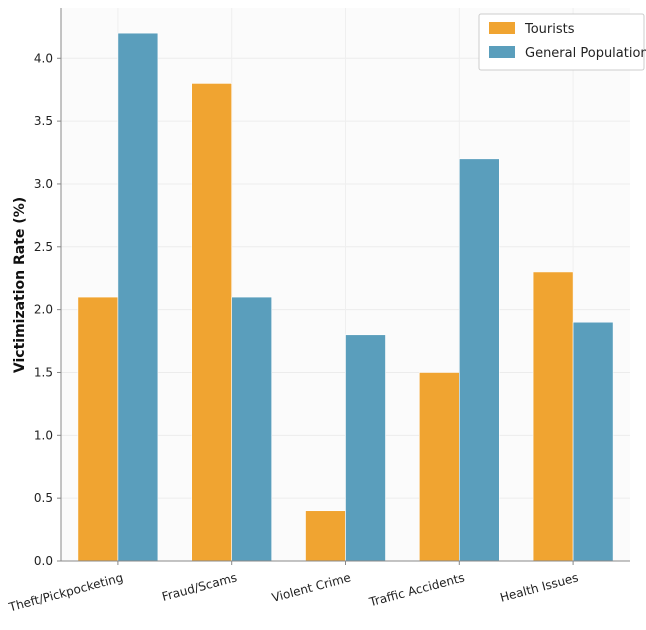 This screenshot has width=646, height=630. I want to click on legend-box, so click(561, 42).